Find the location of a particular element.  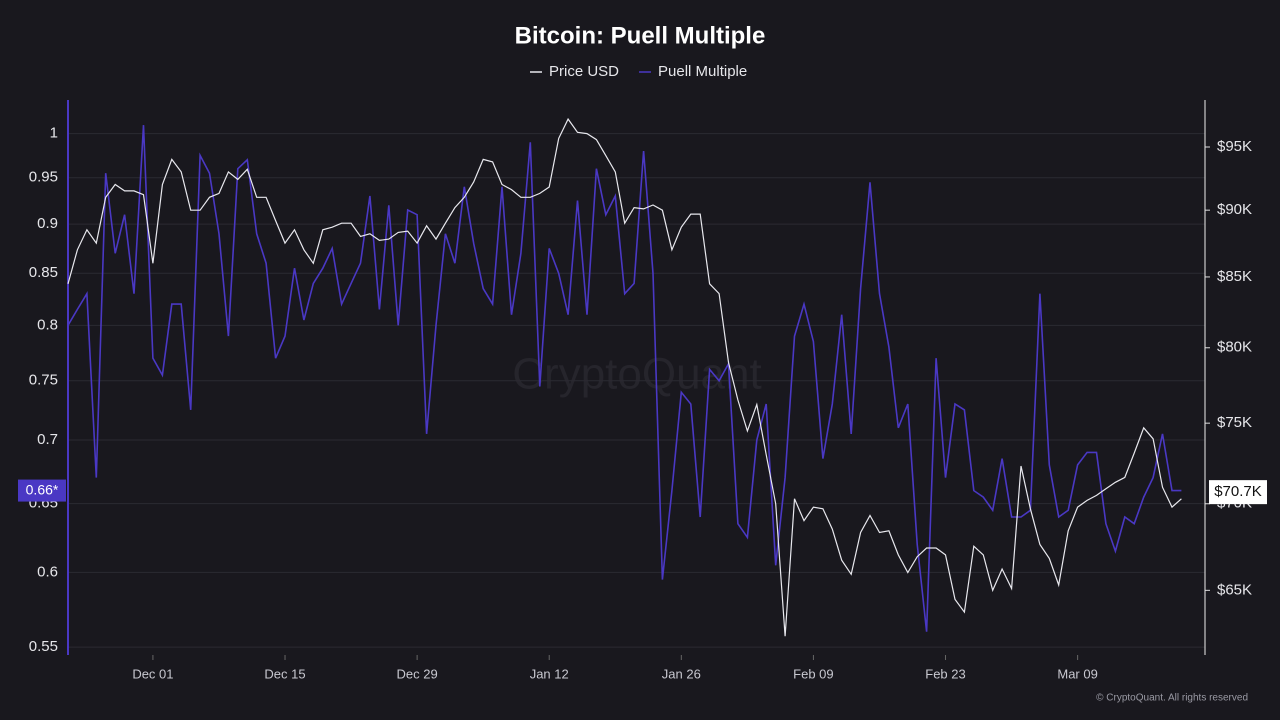

y2-marker-label: $70.7K is located at coordinates (1238, 491).